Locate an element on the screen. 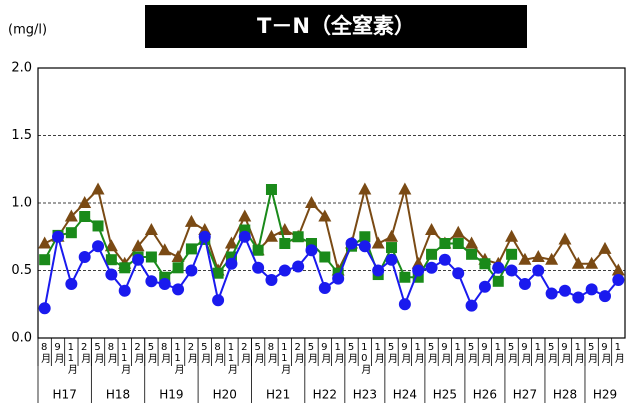  group-label: H26 is located at coordinates (485, 395).